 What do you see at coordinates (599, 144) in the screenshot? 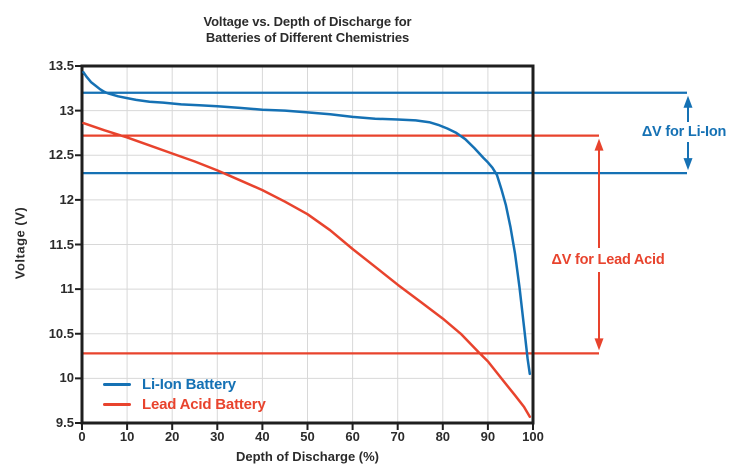
I see `lead-acid-up-arrowhead` at bounding box center [599, 144].